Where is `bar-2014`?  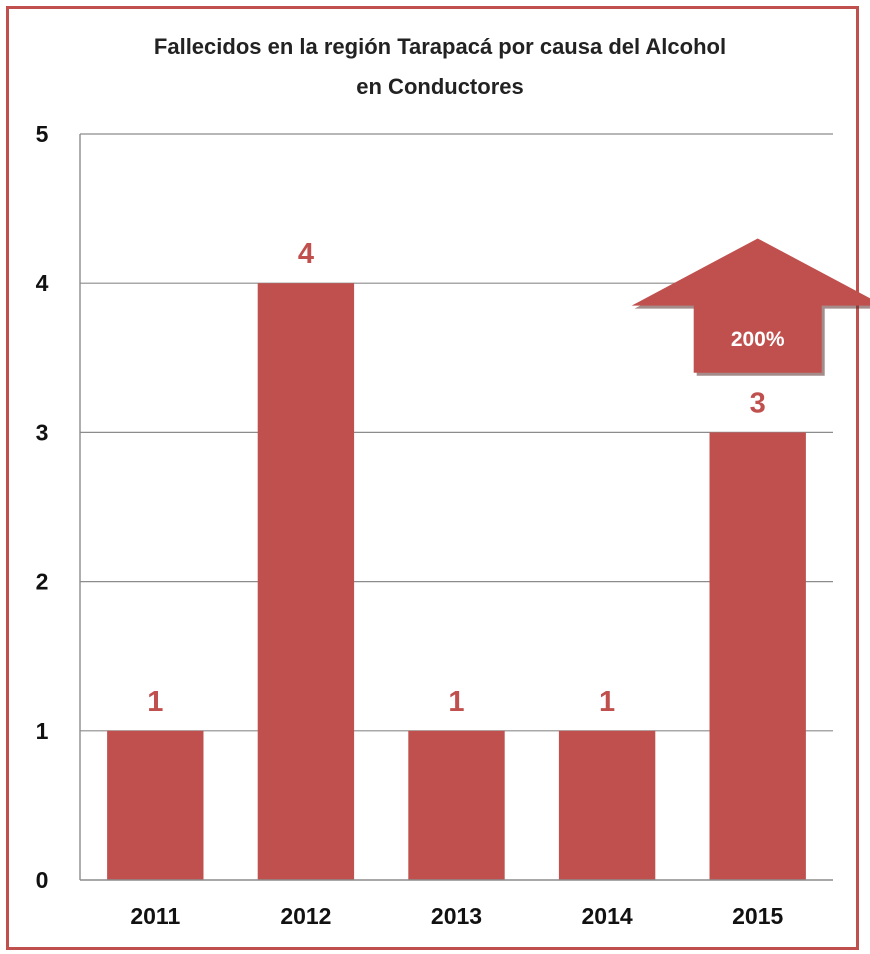
bar-2014 is located at coordinates (607, 805).